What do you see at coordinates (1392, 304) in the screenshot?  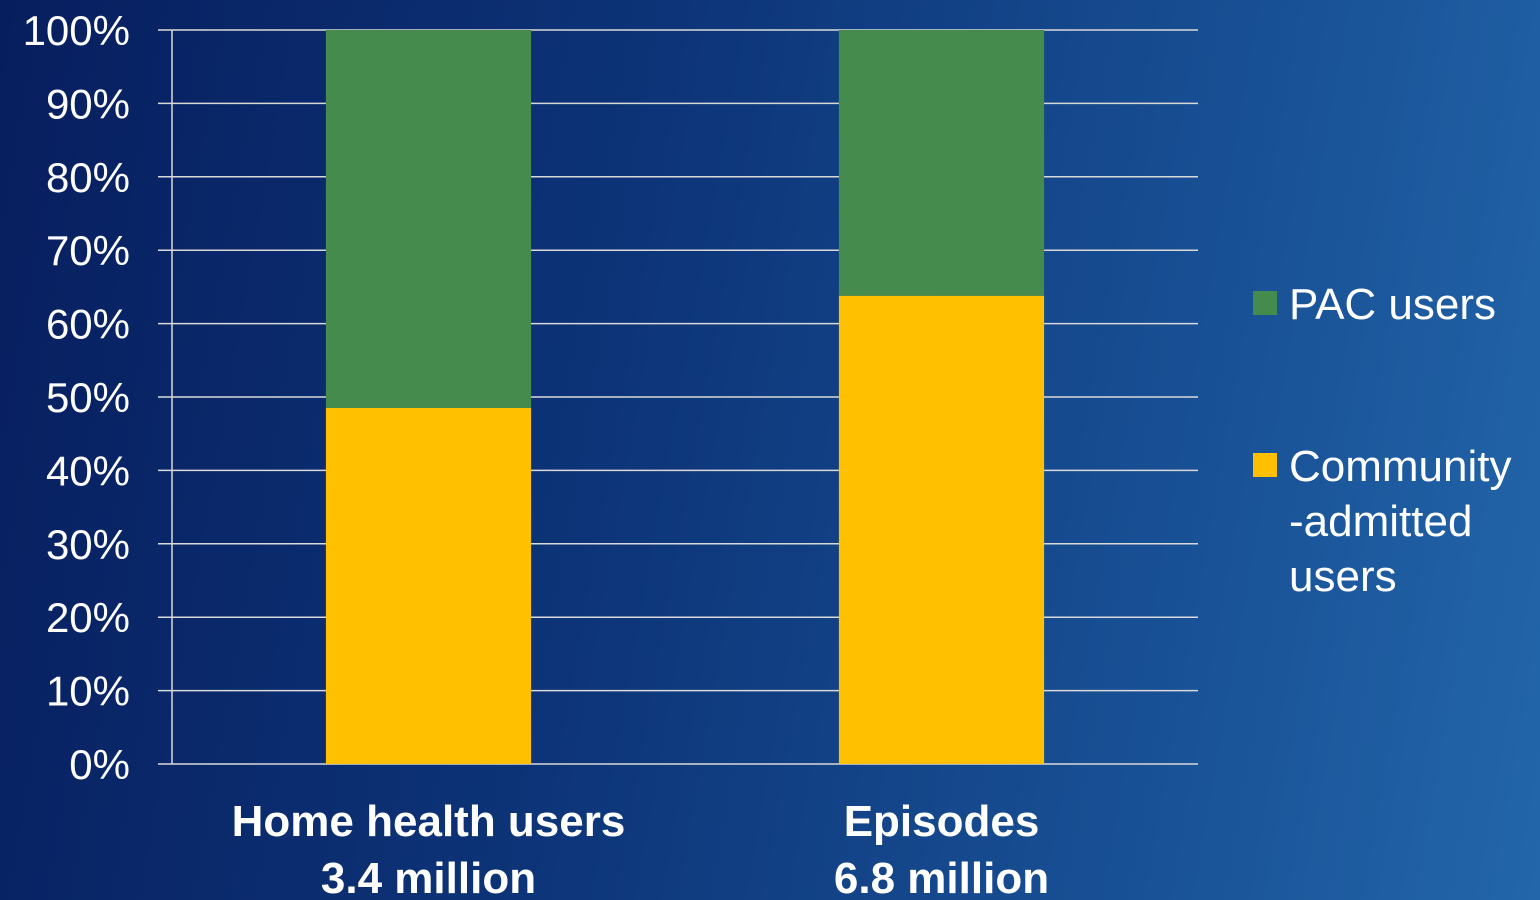 I see `legend-label: PAC users` at bounding box center [1392, 304].